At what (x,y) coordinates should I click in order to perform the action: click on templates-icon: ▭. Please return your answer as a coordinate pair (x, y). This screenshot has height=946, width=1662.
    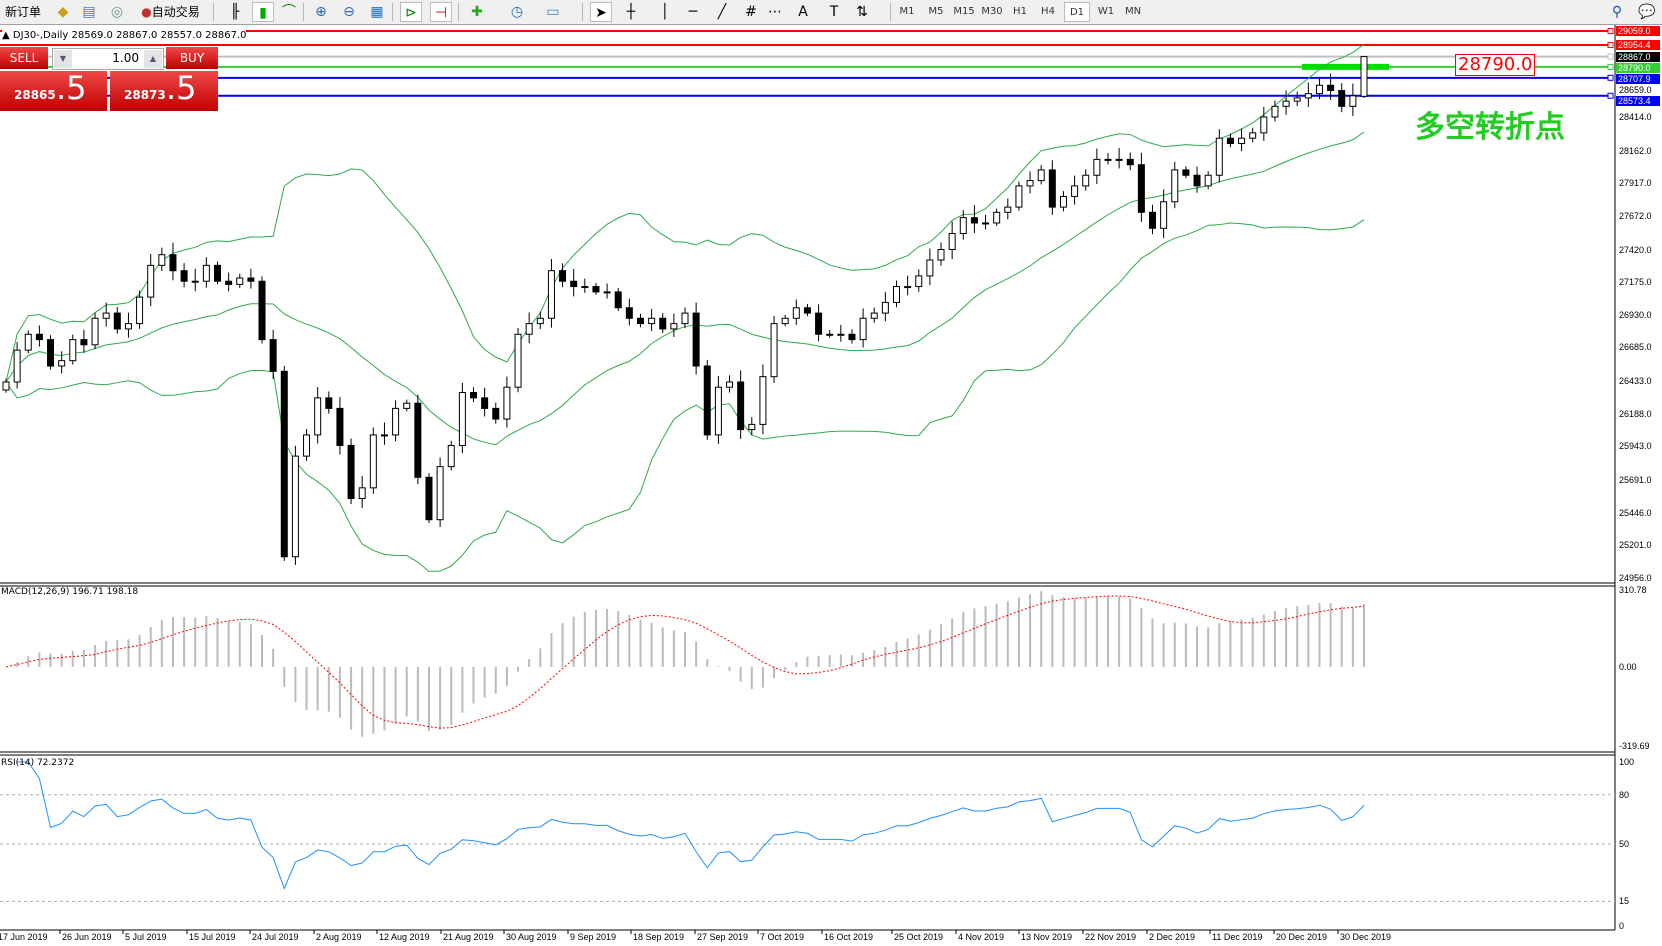
    Looking at the image, I should click on (553, 12).